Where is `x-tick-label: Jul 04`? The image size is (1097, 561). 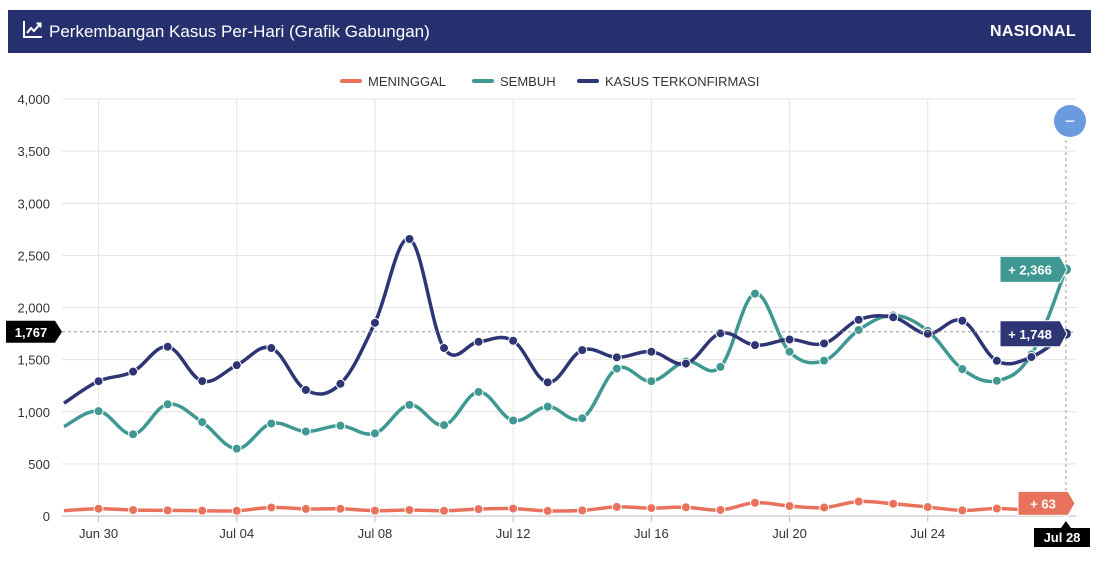
x-tick-label: Jul 04 is located at coordinates (236, 533).